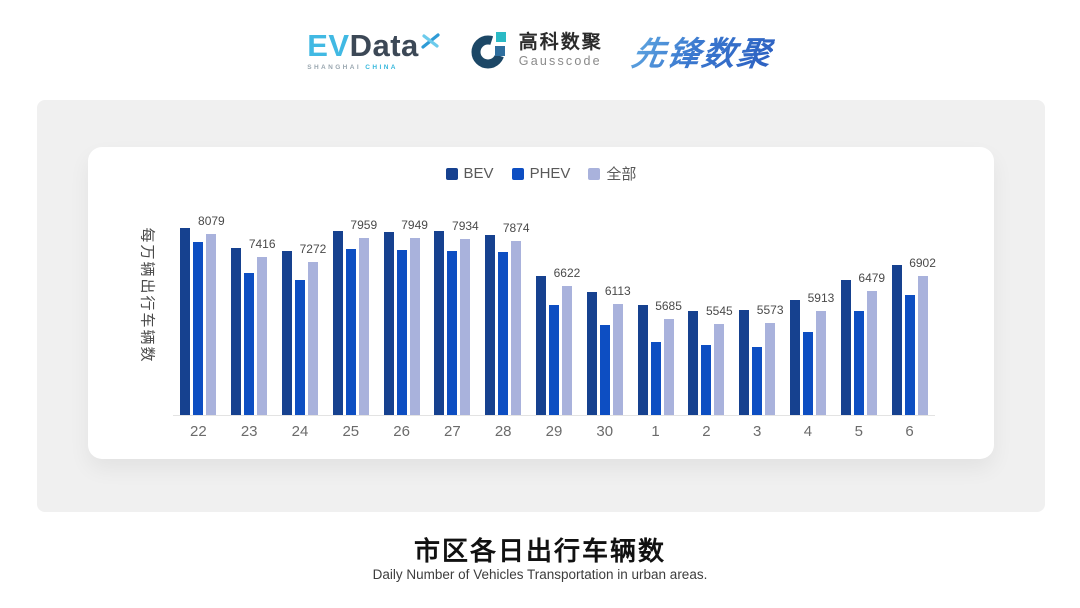 The width and height of the screenshot is (1080, 608). I want to click on bar-value-label-25: 7959, so click(364, 224).